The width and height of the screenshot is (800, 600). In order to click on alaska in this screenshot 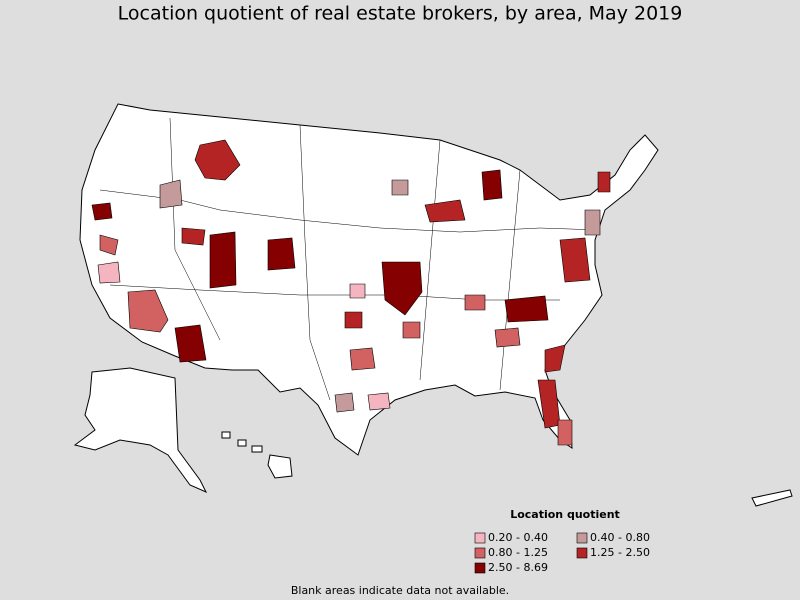, I will do `click(140, 430)`.